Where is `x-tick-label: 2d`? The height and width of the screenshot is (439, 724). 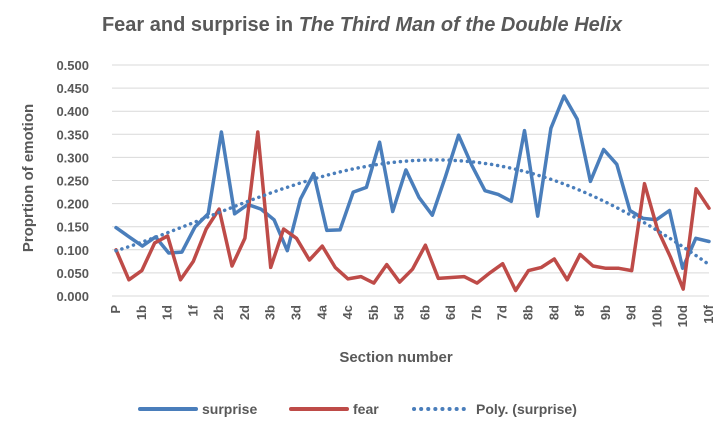
x-tick-label: 2d is located at coordinates (244, 312).